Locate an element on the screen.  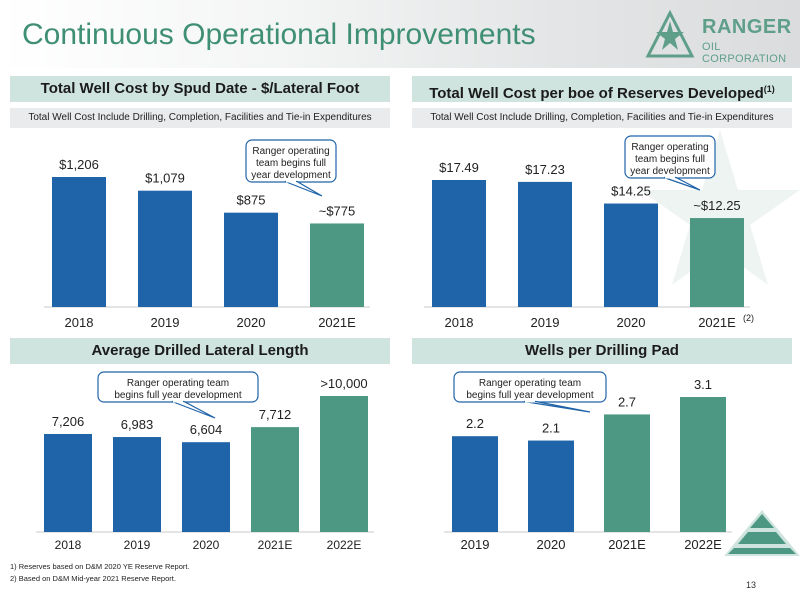
chart-3-tick-label-1: 2020 is located at coordinates (551, 544).